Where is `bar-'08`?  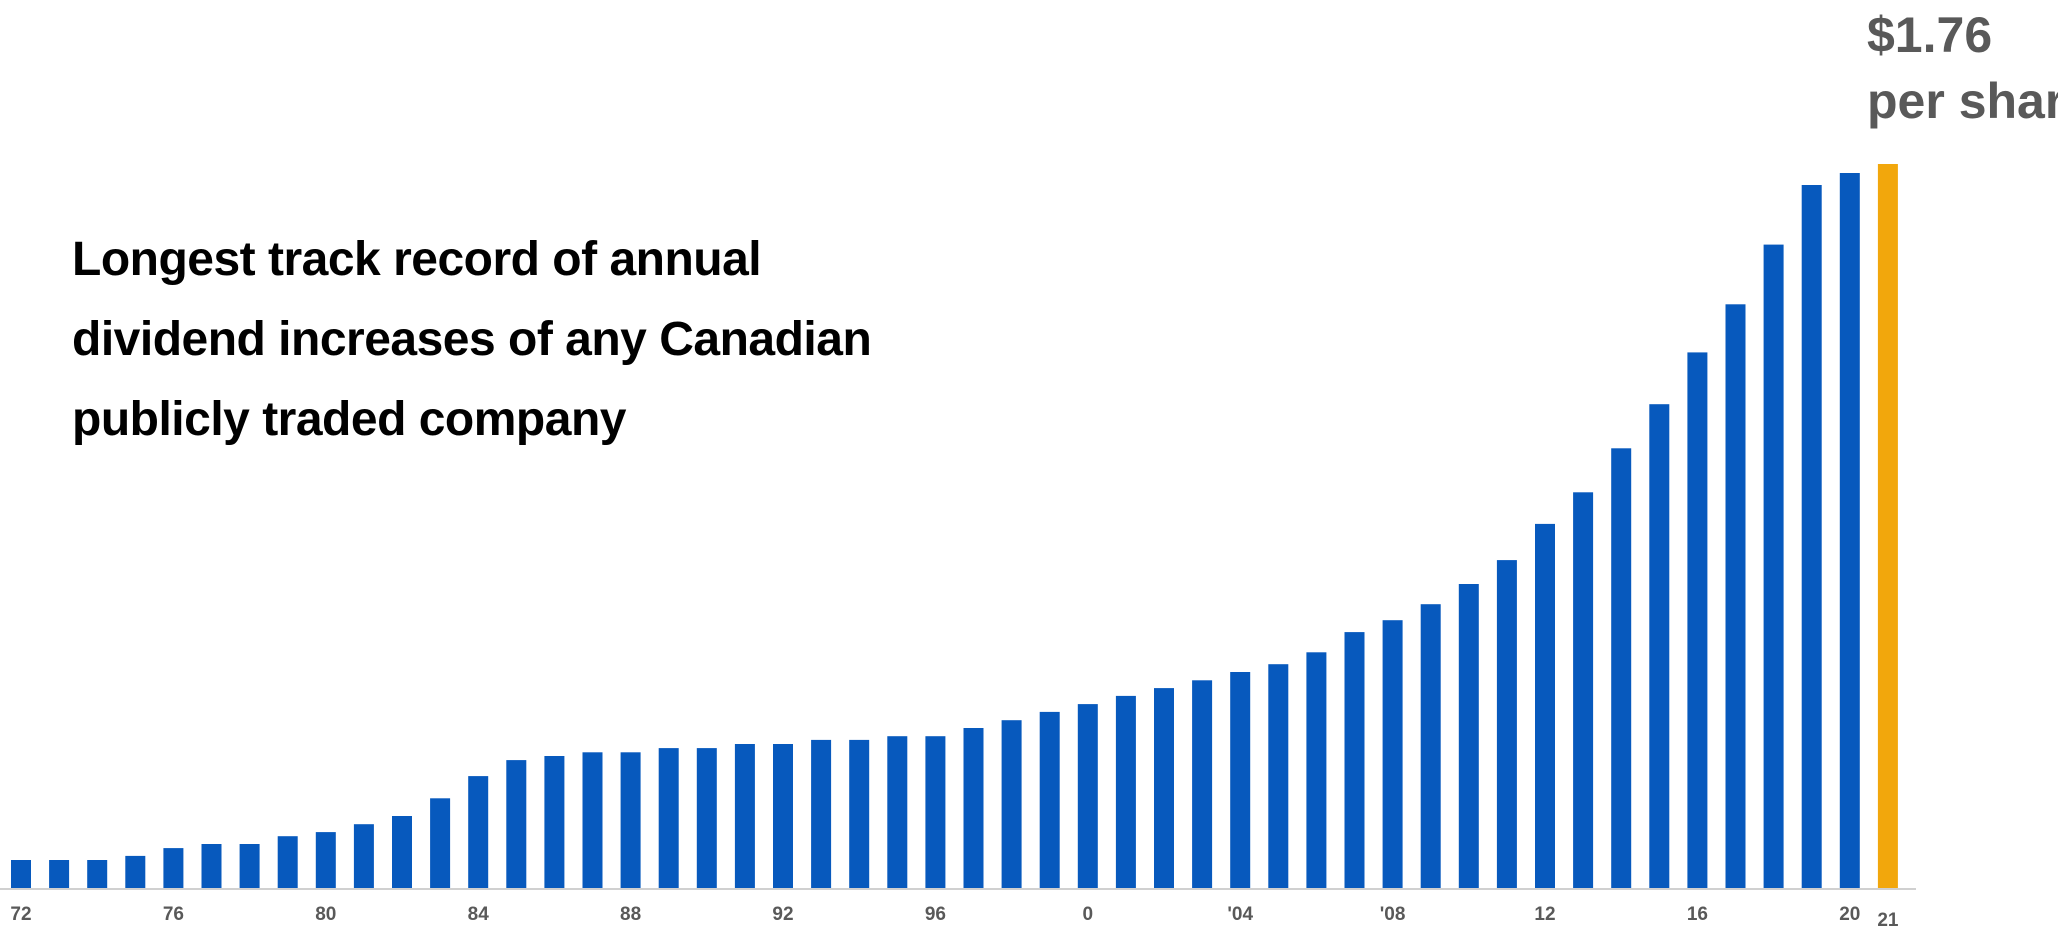 bar-'08 is located at coordinates (1392, 754).